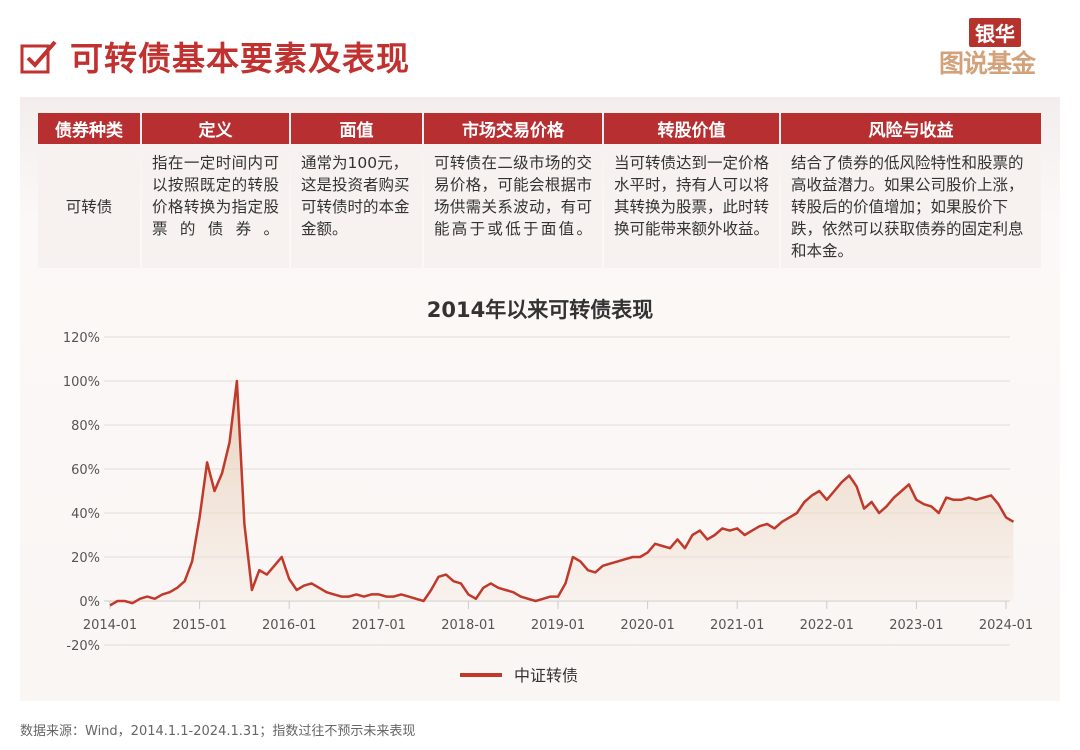  What do you see at coordinates (85, 514) in the screenshot?
I see `y-tick-label: 40%` at bounding box center [85, 514].